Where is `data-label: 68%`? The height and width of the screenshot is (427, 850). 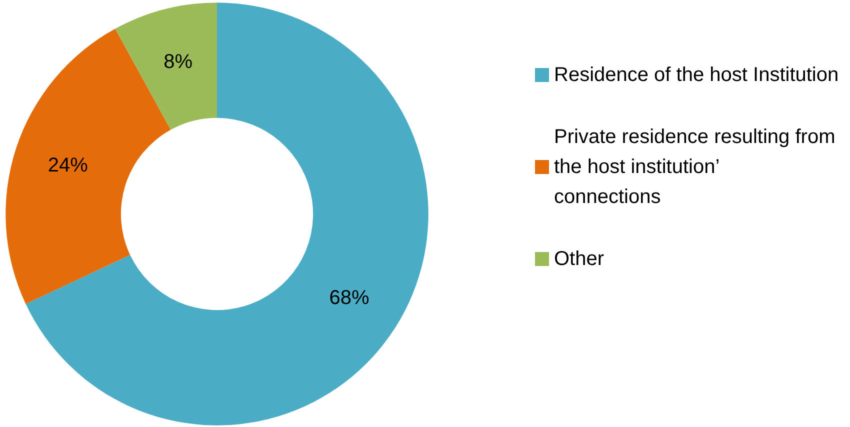
data-label: 68% is located at coordinates (349, 297).